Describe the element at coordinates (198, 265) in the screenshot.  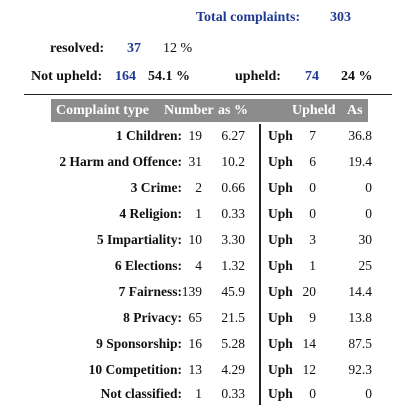
I see `row-number: 4` at that location.